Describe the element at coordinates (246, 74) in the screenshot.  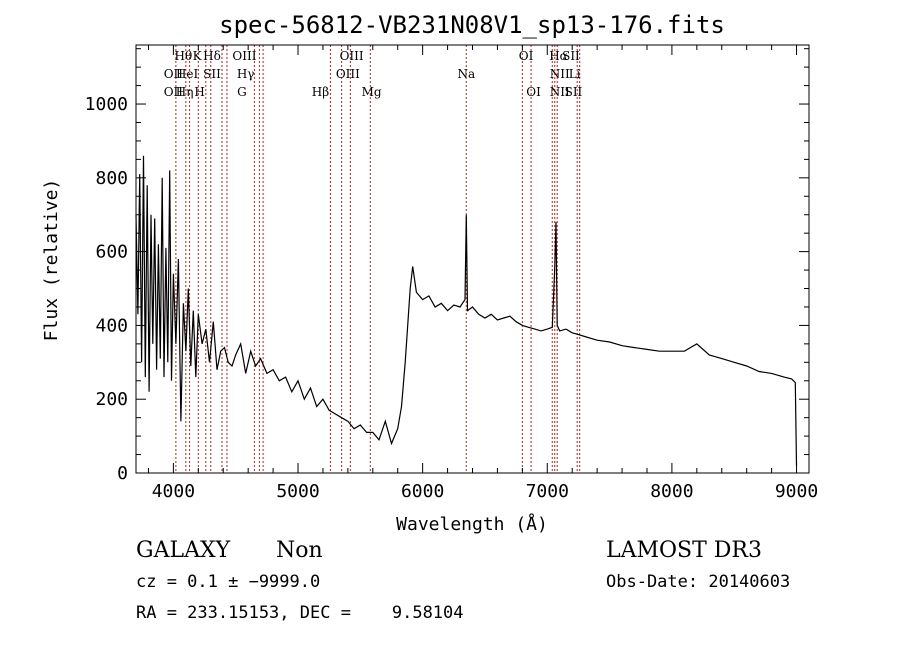
I see `emission-line-label: Hγ` at that location.